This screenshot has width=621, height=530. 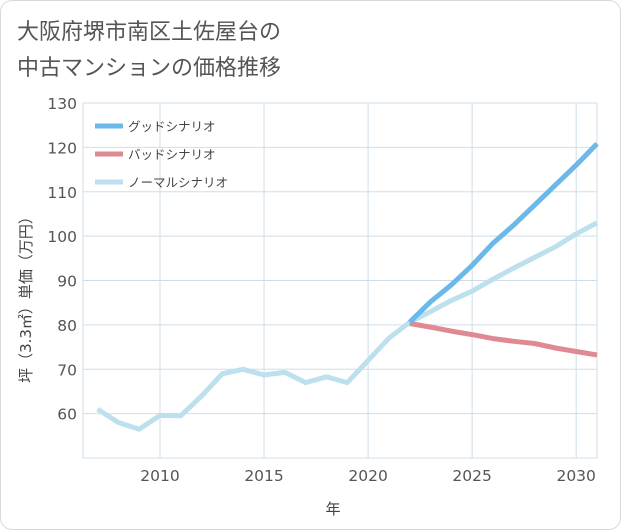 What do you see at coordinates (149, 51) in the screenshot?
I see `chart-title: 大阪府堺市南区土佐屋台の 中古マンションの価格推移` at bounding box center [149, 51].